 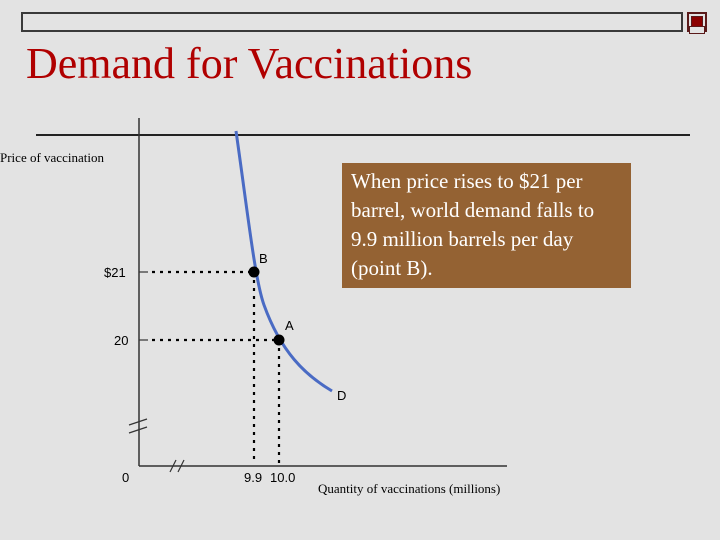 What do you see at coordinates (352, 22) in the screenshot?
I see `slide-top-bar` at bounding box center [352, 22].